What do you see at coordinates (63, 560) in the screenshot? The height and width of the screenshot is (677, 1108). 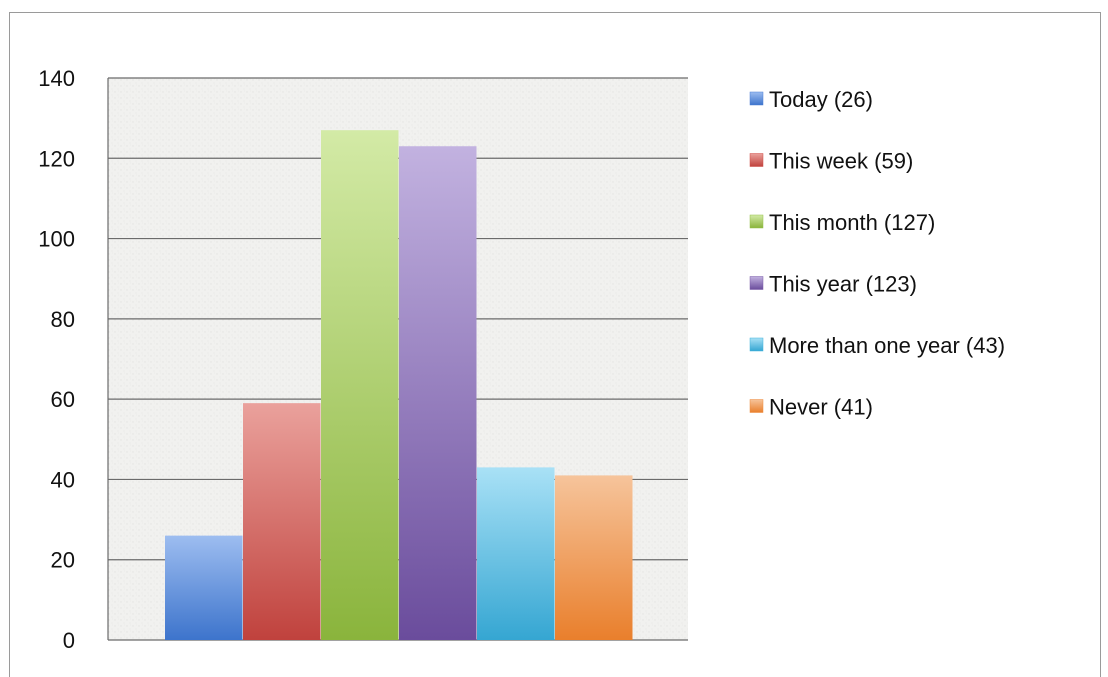 I see `y-tick-label: 20` at bounding box center [63, 560].